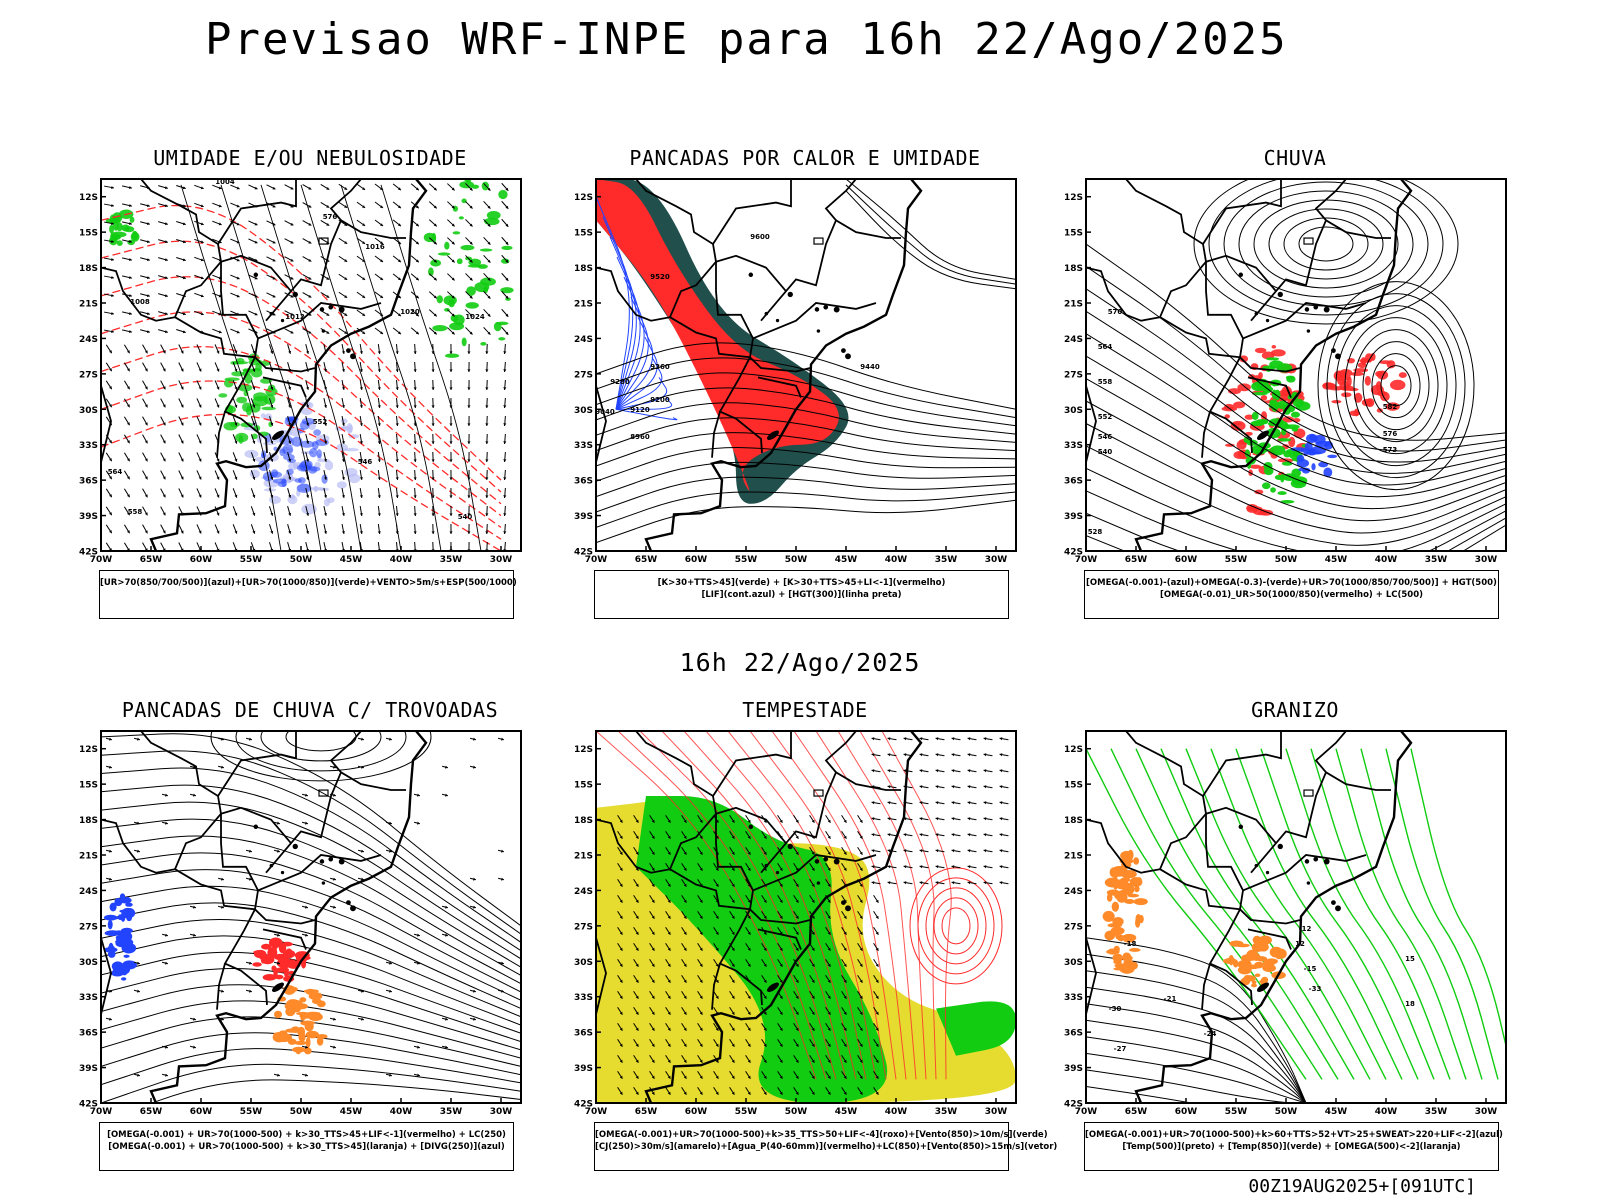 This screenshot has height=1200, width=1600. Describe the element at coordinates (351, 1112) in the screenshot. I see `lon-label: 45W` at that location.